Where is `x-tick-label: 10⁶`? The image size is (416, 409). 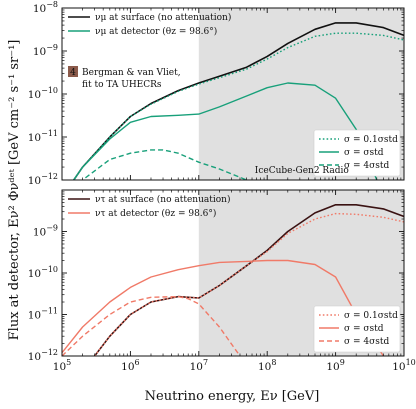 x-tick-label: 10⁶ is located at coordinates (130, 365).